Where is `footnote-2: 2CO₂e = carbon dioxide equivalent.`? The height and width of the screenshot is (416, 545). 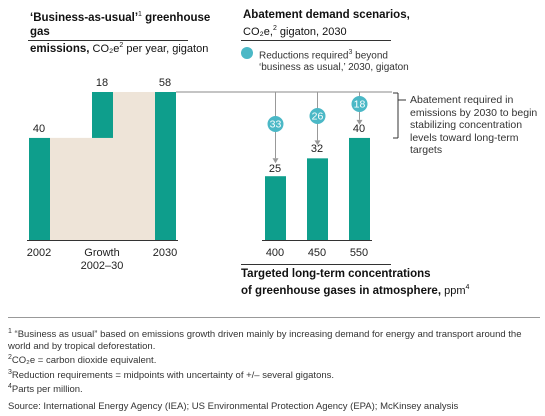 footnote-2: 2CO₂e = carbon dioxide equivalent. is located at coordinates (82, 360).